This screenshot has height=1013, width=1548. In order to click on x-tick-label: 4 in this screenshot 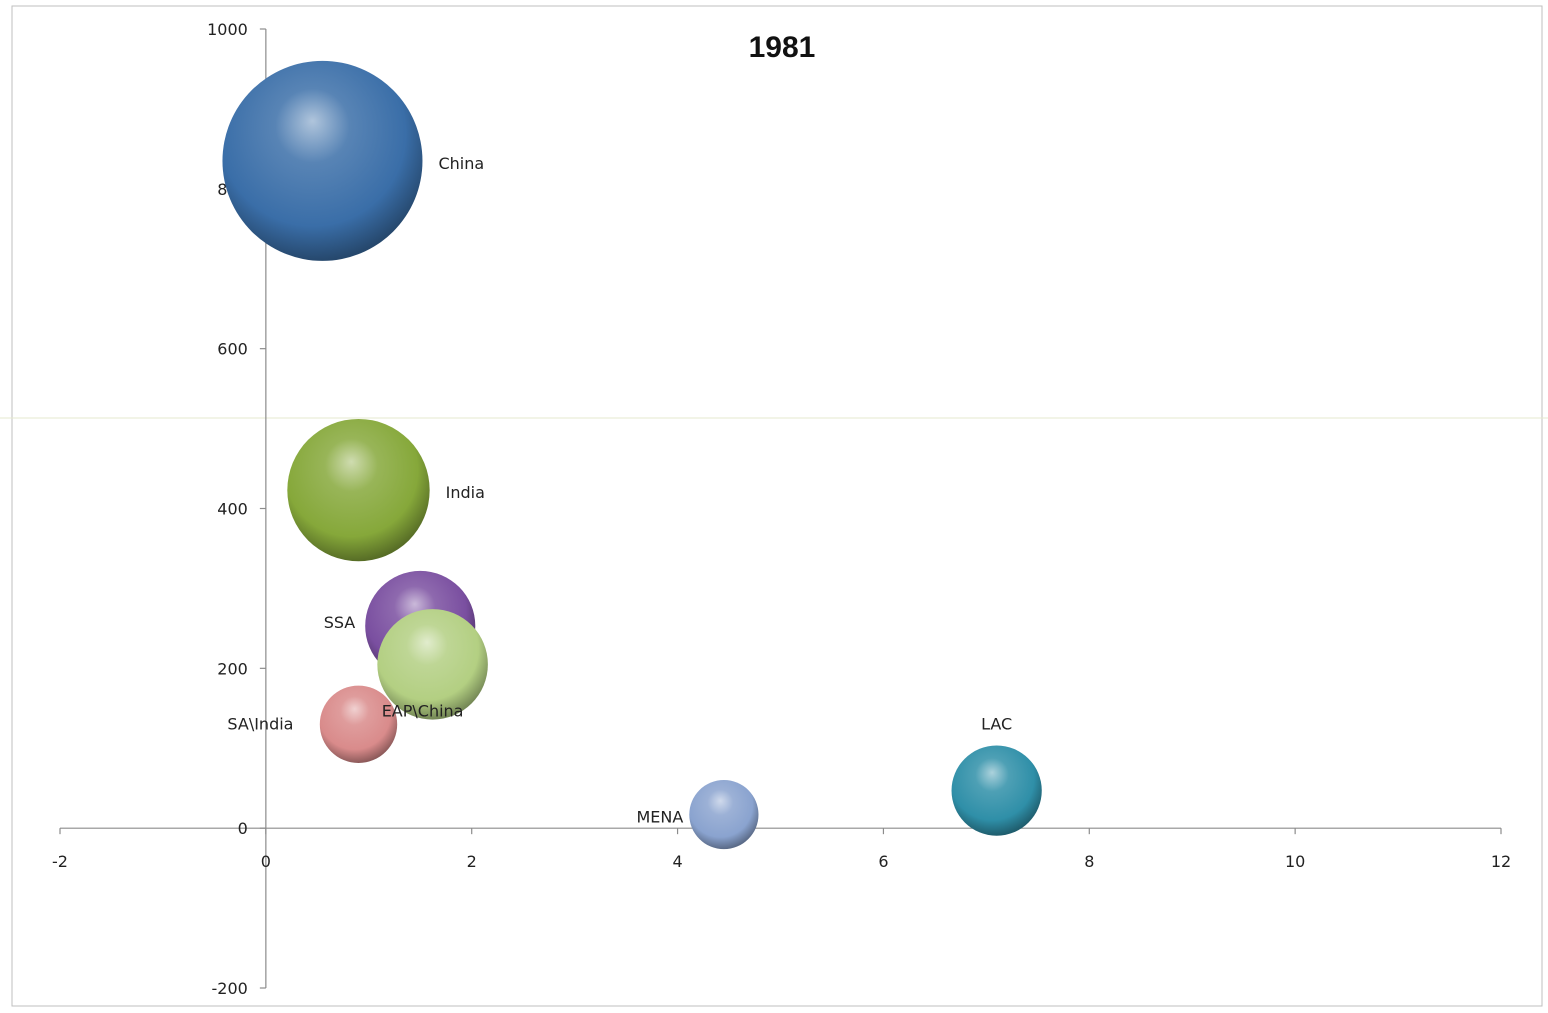, I will do `click(677, 861)`.